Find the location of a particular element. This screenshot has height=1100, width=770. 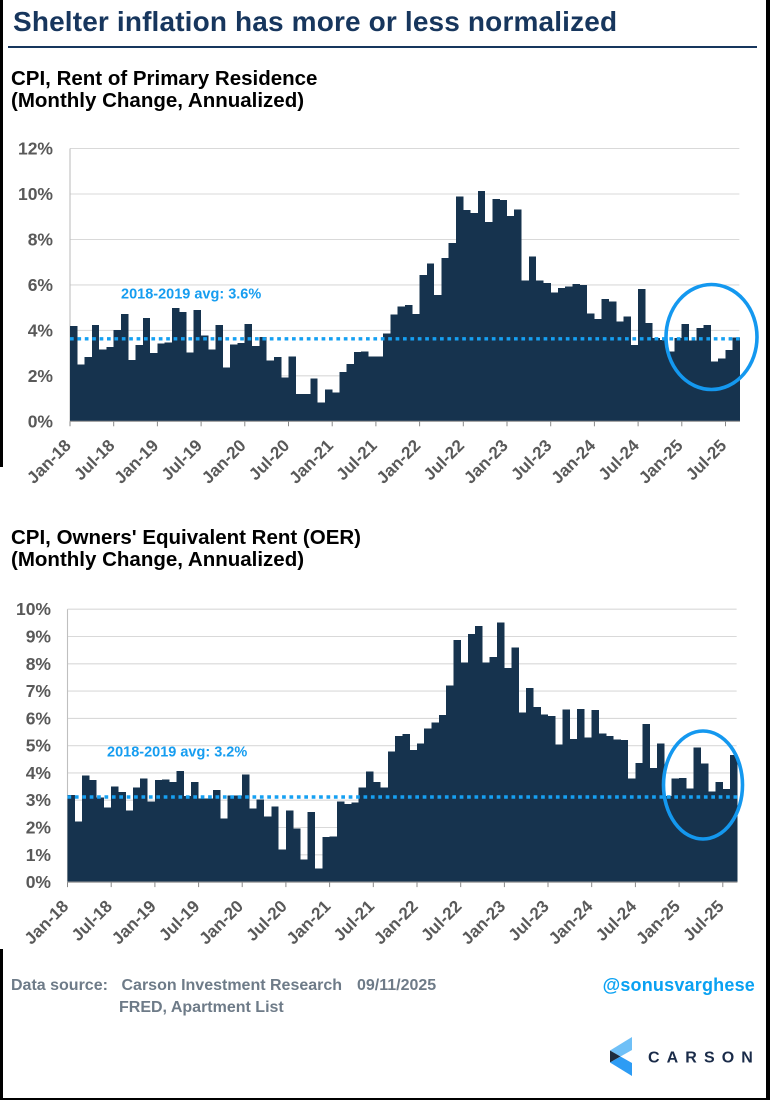

svg-text: 12% is located at coordinates (35, 149).